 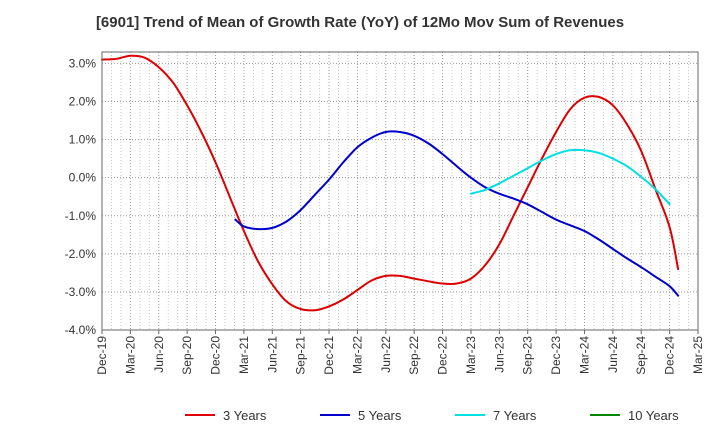 I want to click on x-tick-label: Sep-23, so click(x=528, y=355).